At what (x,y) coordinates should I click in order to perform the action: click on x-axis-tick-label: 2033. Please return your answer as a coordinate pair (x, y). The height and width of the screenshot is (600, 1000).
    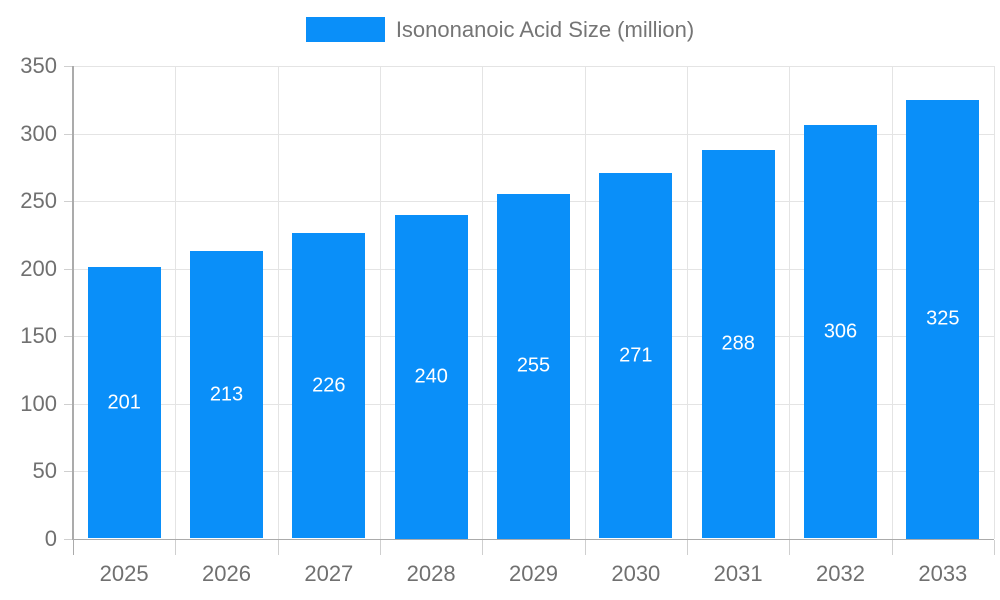
    Looking at the image, I should click on (943, 573).